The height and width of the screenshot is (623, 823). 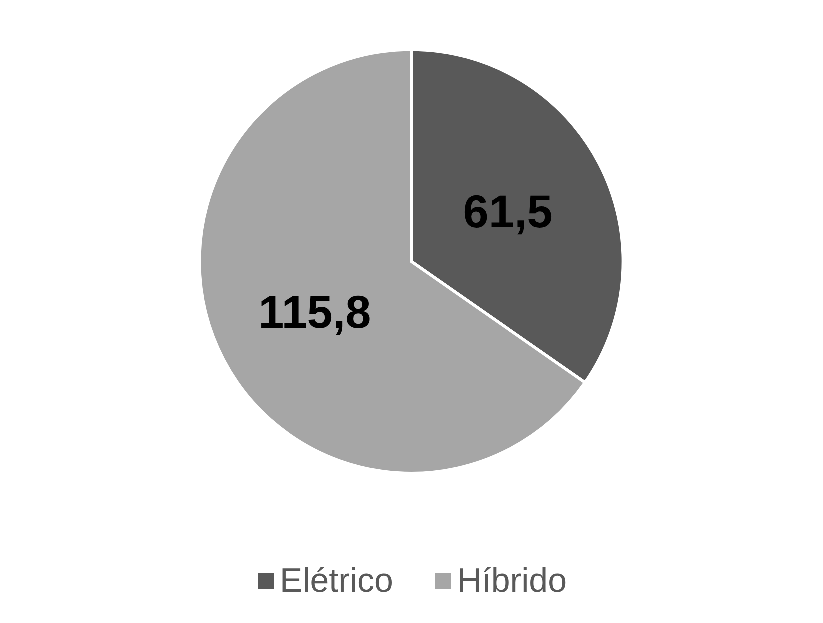 I want to click on legend-label: Elétrico, so click(x=337, y=581).